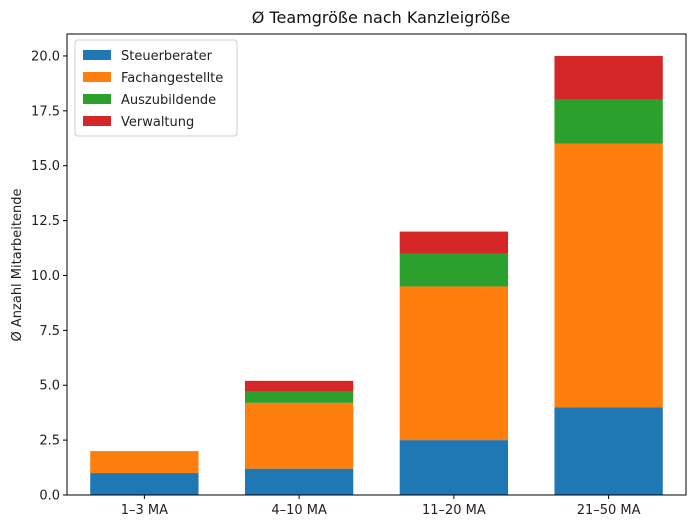  What do you see at coordinates (172, 78) in the screenshot?
I see `legend-label-fachangestellte: Fachangestellte` at bounding box center [172, 78].